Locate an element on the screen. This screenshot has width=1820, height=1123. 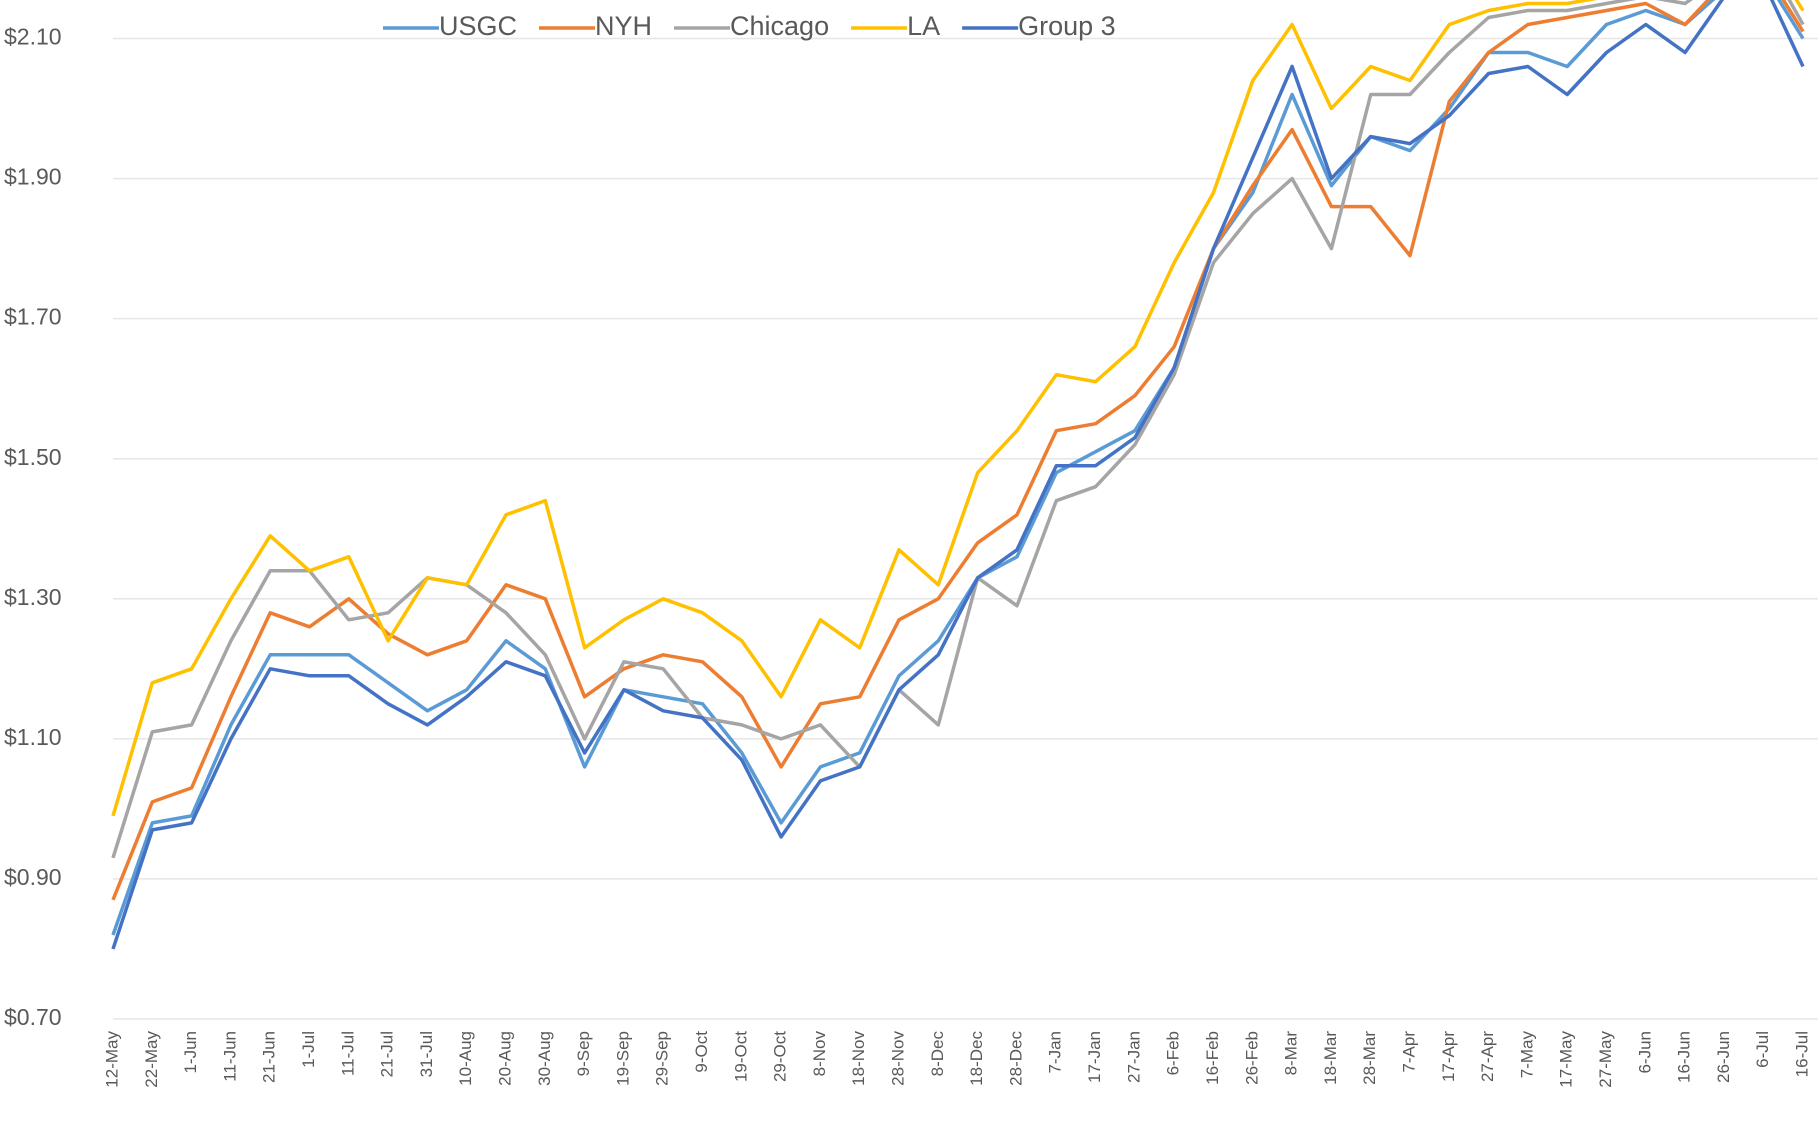
x-tick-label: 28-Dec is located at coordinates (1015, 1058).